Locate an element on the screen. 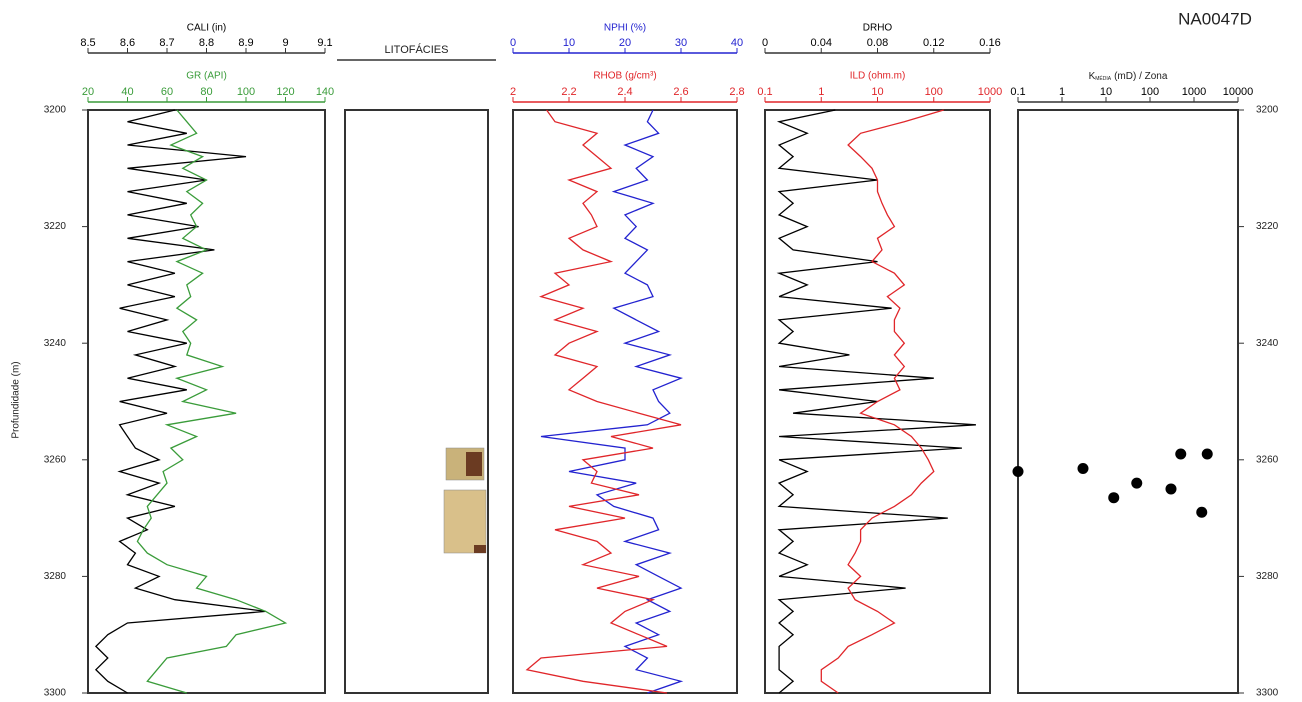 Image resolution: width=1302 pixels, height=702 pixels. x-tick-label: 10000 is located at coordinates (1238, 92).